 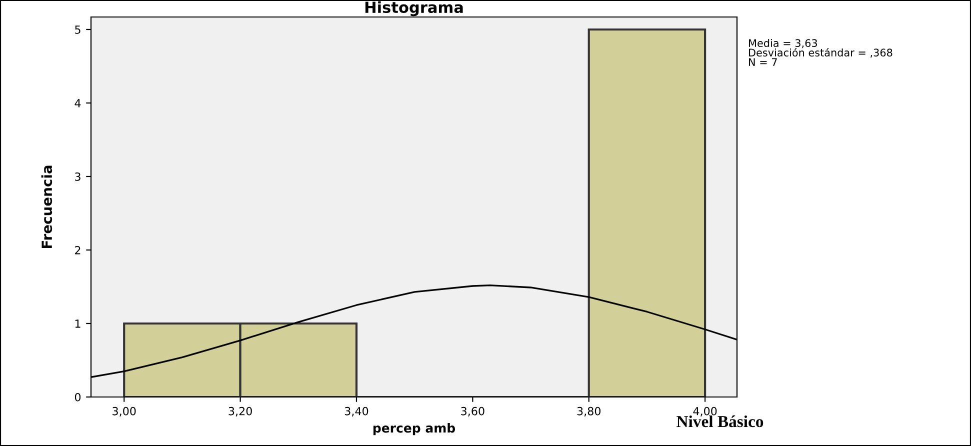 I want to click on x-tick-label: 3,60, so click(x=472, y=411).